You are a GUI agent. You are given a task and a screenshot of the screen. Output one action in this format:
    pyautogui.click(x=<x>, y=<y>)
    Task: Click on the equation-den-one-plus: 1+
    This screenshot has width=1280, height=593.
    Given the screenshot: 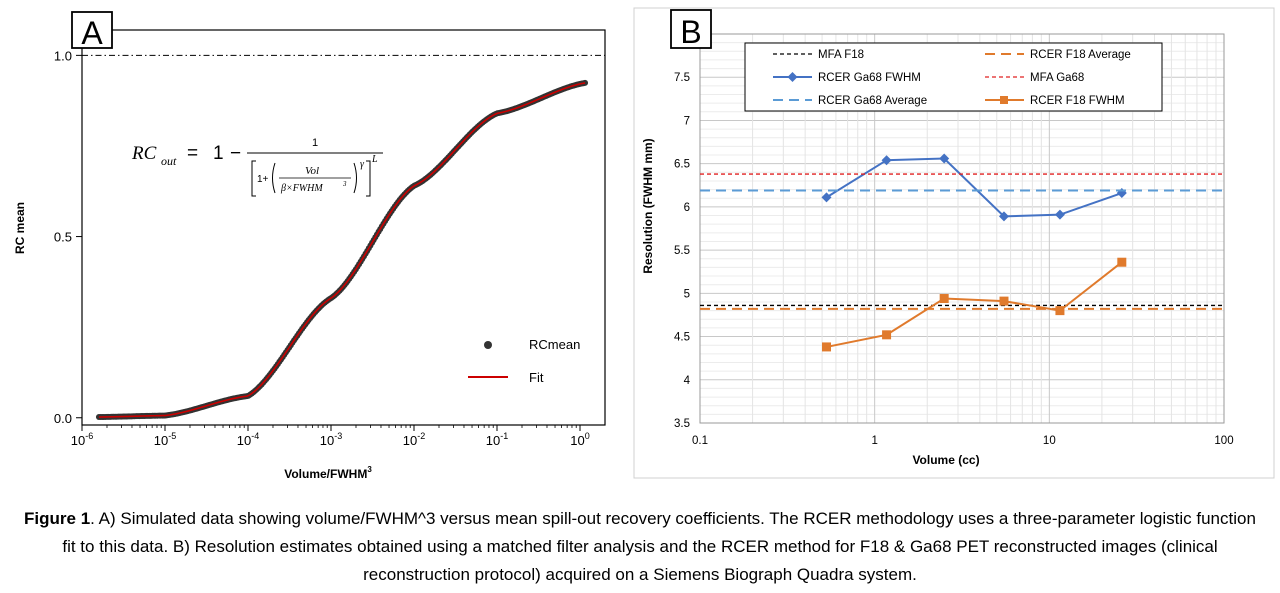 What is the action you would take?
    pyautogui.click(x=263, y=179)
    